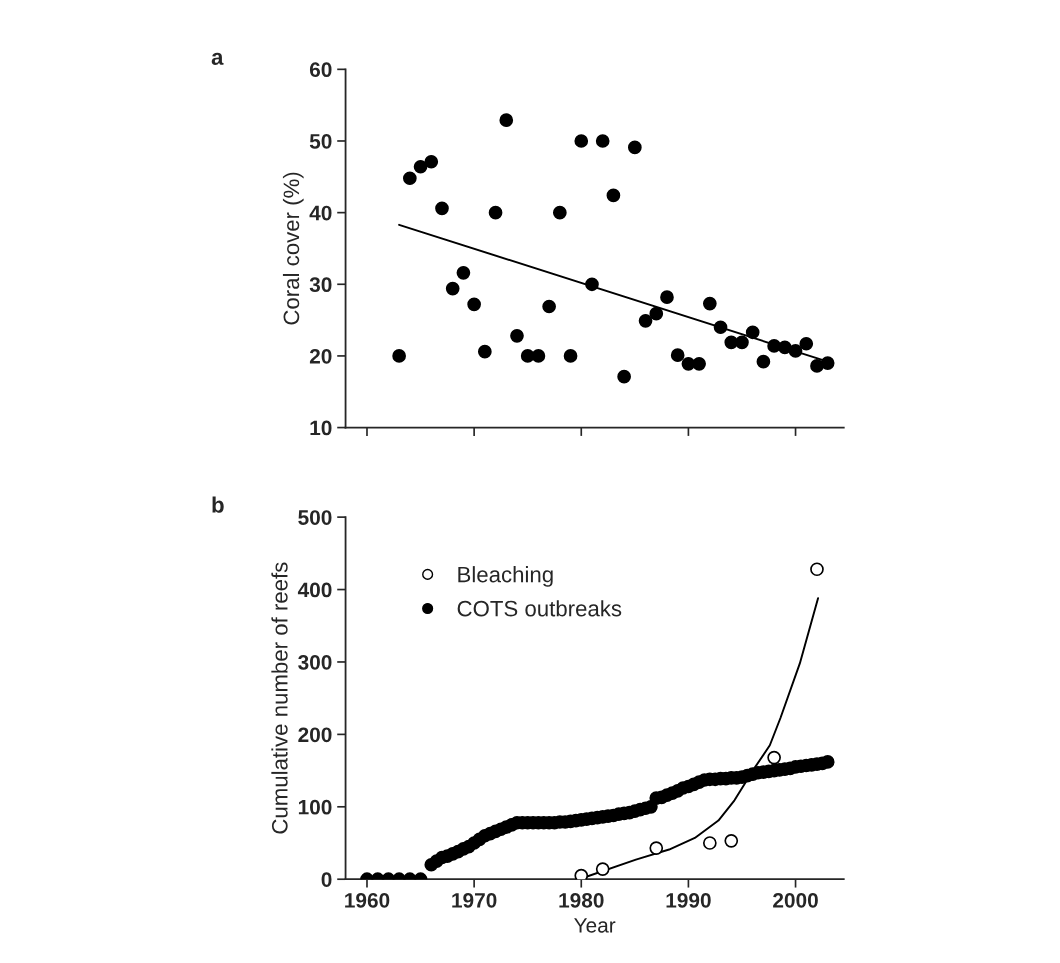 This screenshot has width=1060, height=963. Describe the element at coordinates (539, 608) in the screenshot. I see `legend-label: COTS outbreaks` at that location.